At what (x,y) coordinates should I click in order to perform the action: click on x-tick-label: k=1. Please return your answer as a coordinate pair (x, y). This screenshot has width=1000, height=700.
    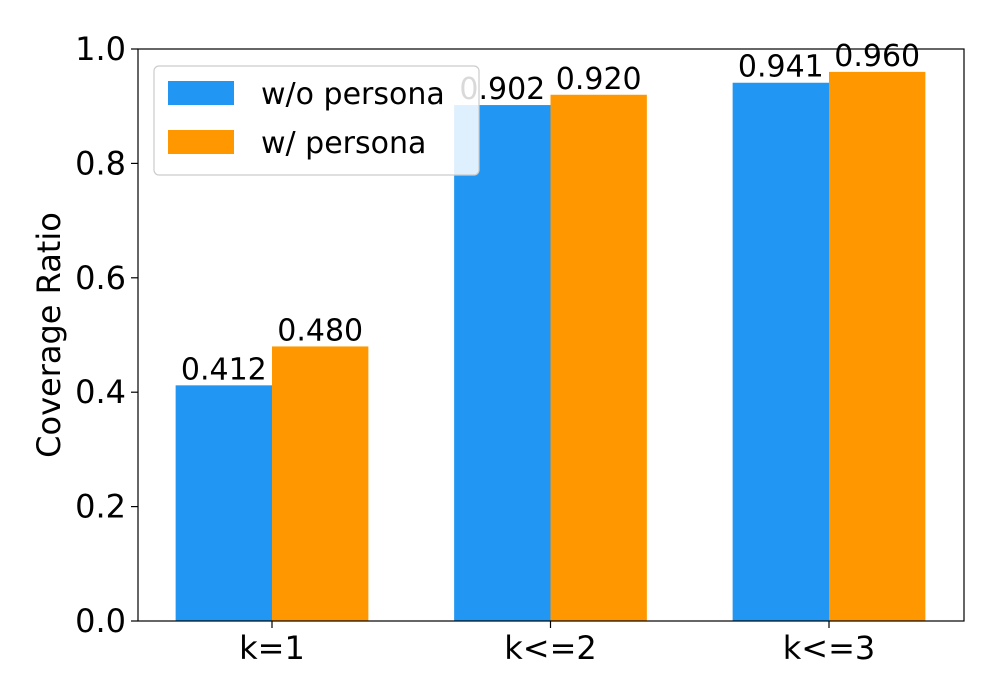
    Looking at the image, I should click on (272, 648).